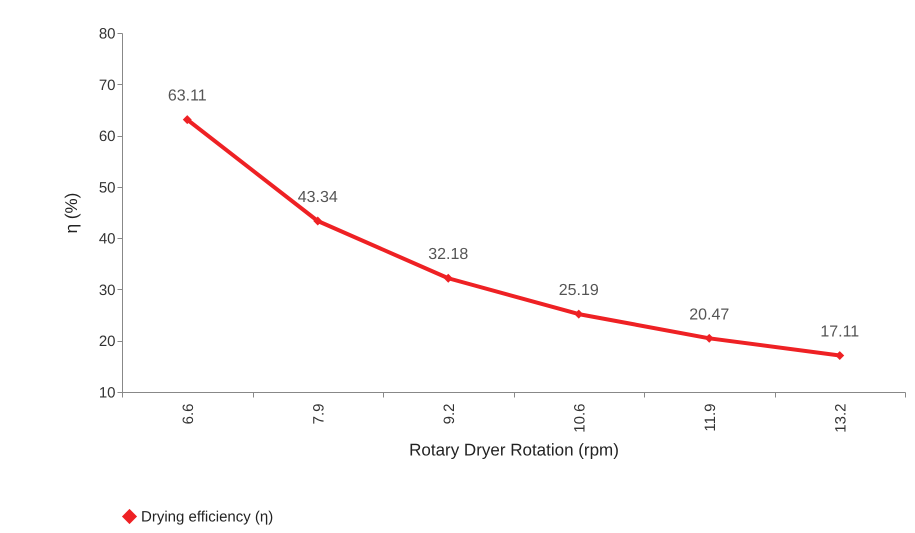 The height and width of the screenshot is (533, 915). Describe the element at coordinates (107, 187) in the screenshot. I see `y-tick-label: 50` at that location.